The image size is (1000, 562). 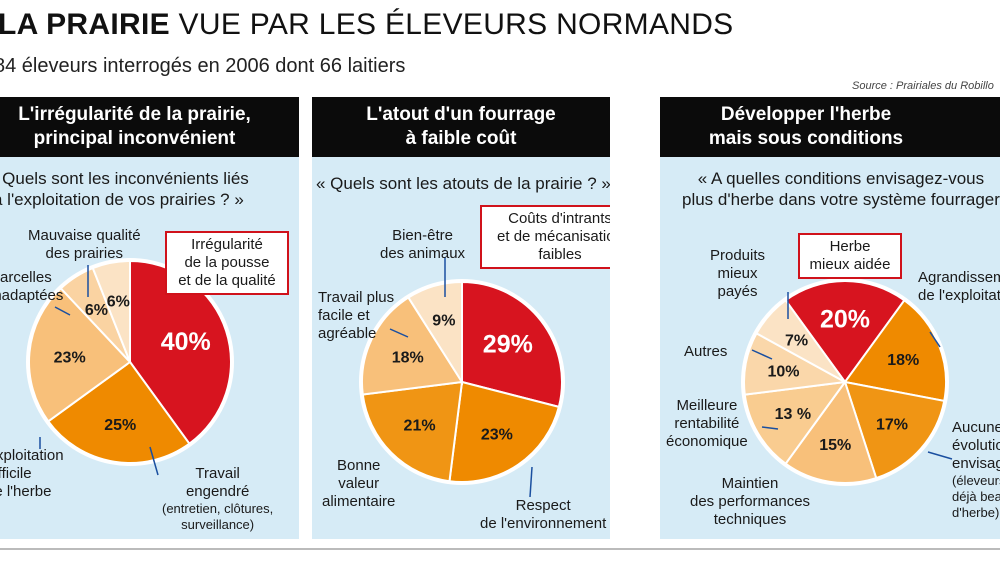 I want to click on pie-chart-atouts: 29% 23% 21% 18% 9%, so click(x=462, y=377).